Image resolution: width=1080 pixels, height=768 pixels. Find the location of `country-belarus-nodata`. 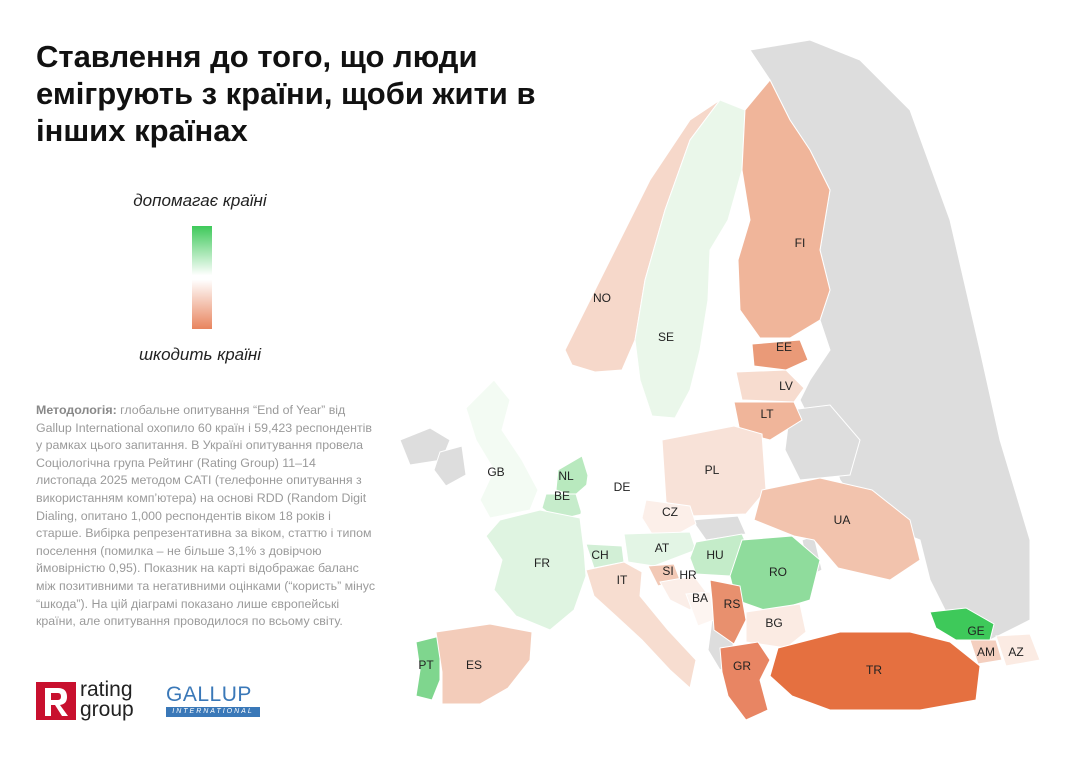

country-belarus-nodata is located at coordinates (822, 442).